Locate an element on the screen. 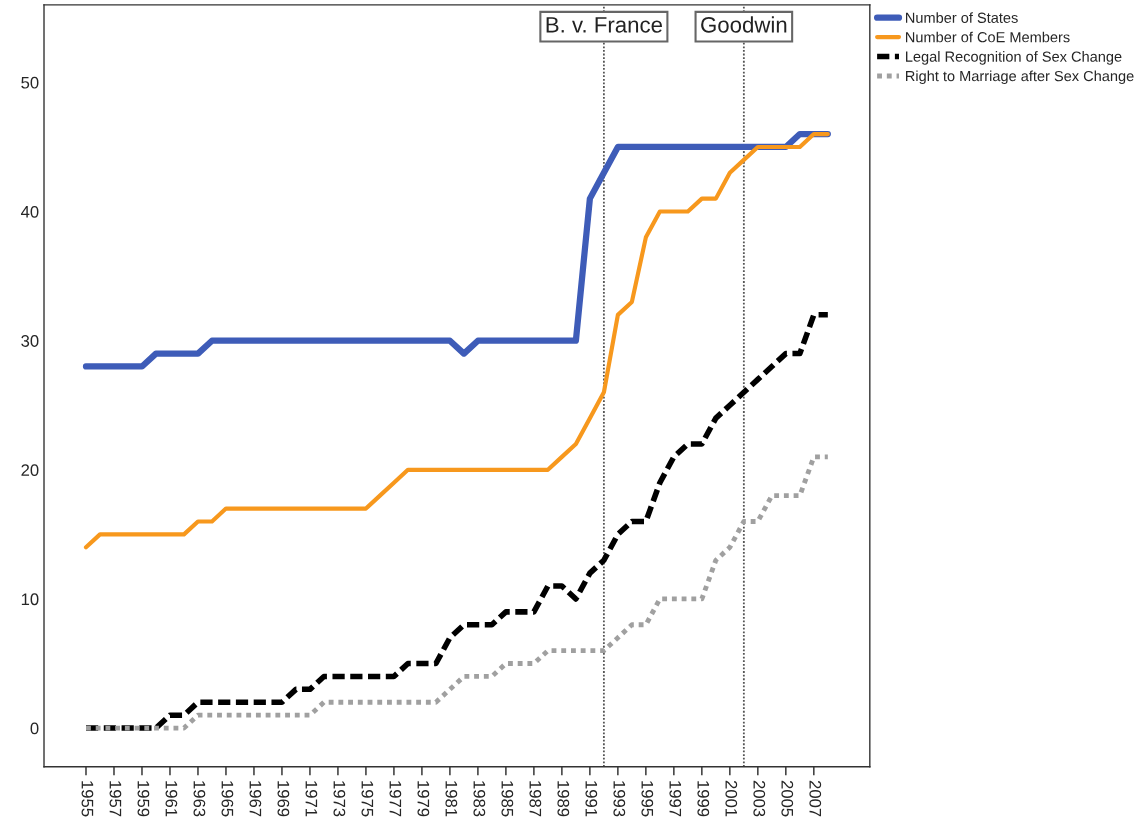 The width and height of the screenshot is (1143, 821). y-tick-label: 10 is located at coordinates (30, 599).